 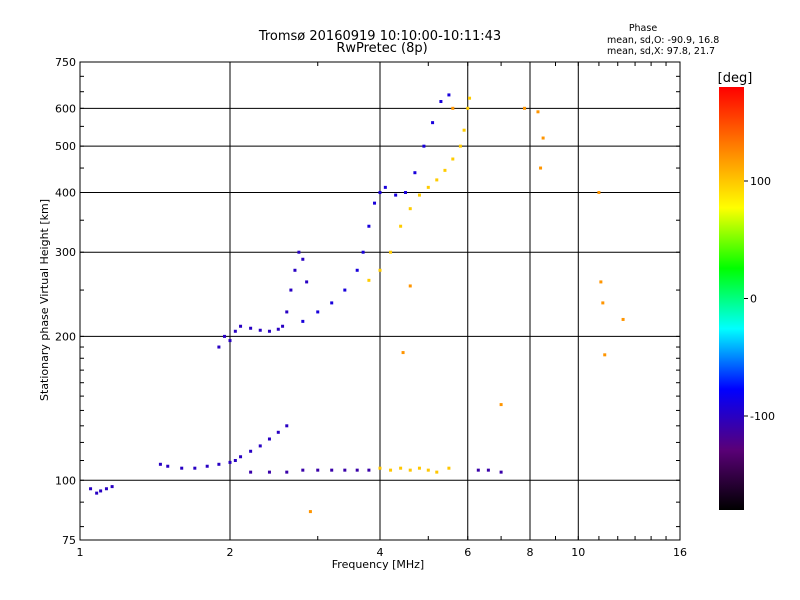 What do you see at coordinates (380, 552) in the screenshot?
I see `x-tick-label: 4` at bounding box center [380, 552].